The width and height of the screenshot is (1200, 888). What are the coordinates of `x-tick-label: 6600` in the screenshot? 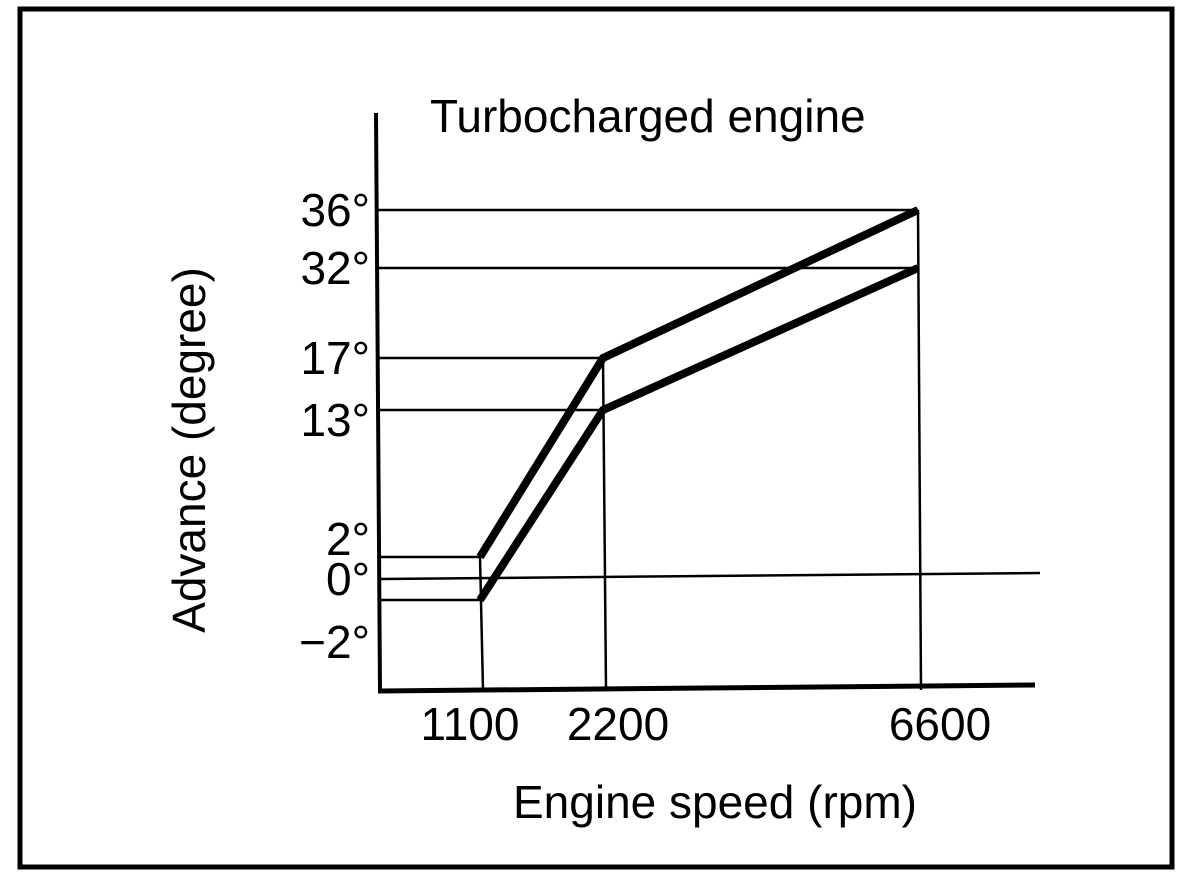 It's located at (940, 724).